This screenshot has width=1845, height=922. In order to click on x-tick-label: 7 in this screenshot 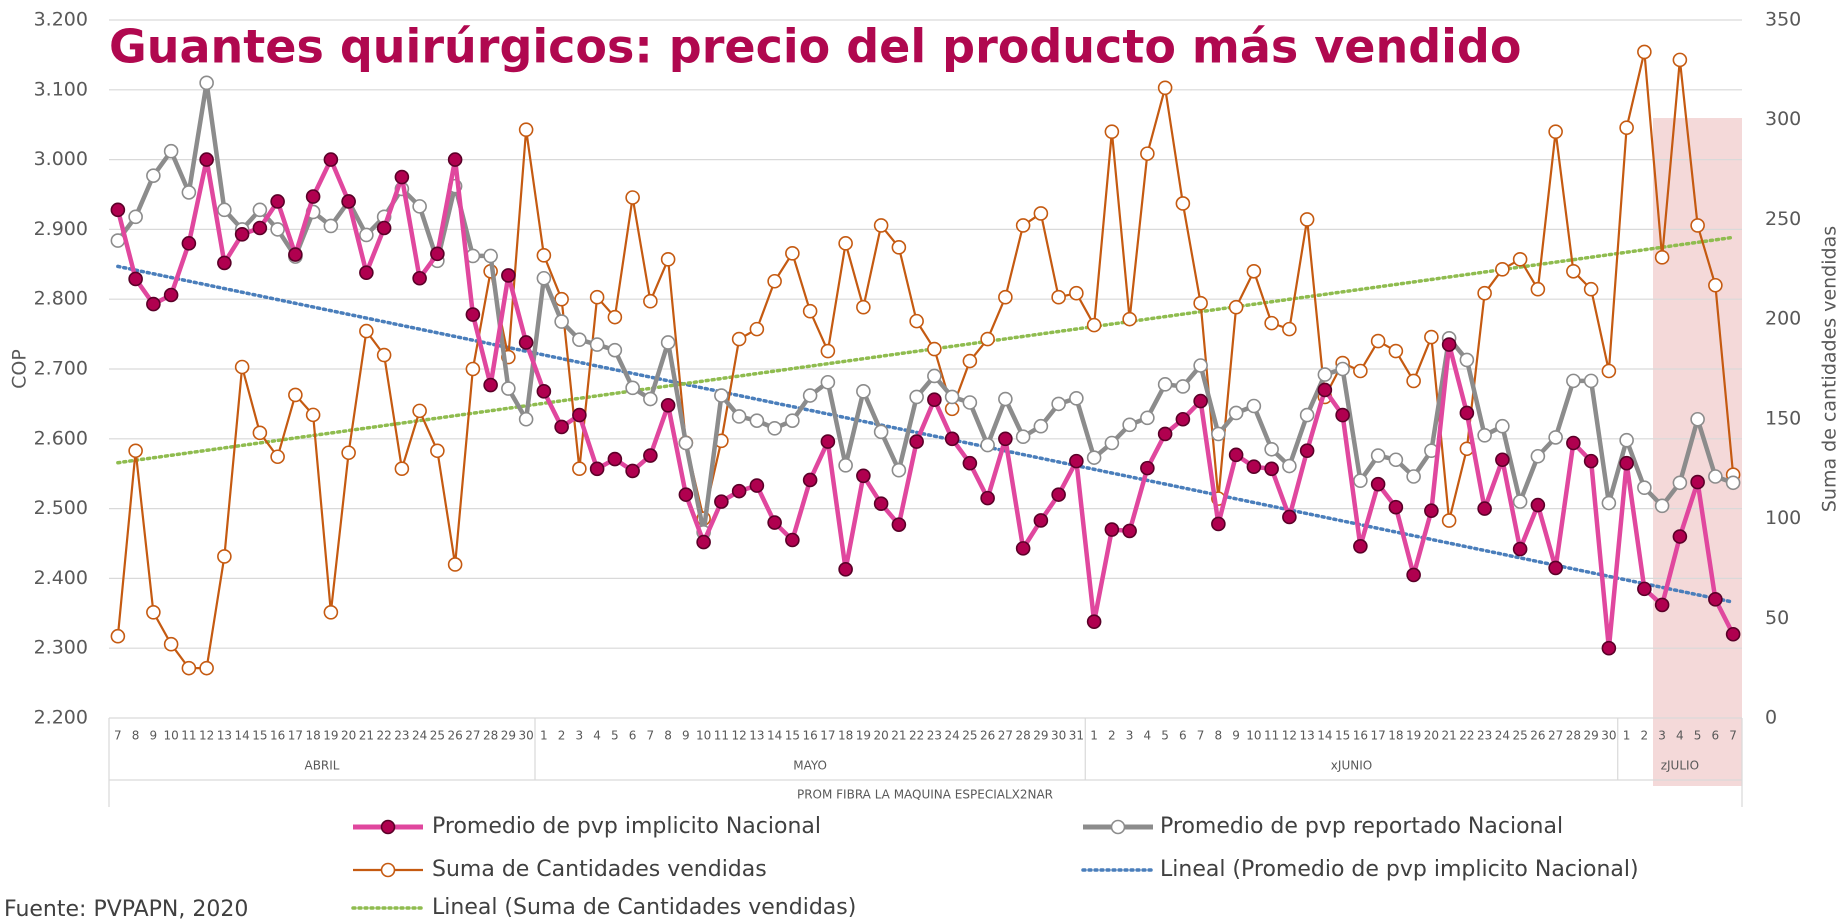, I will do `click(118, 736)`.